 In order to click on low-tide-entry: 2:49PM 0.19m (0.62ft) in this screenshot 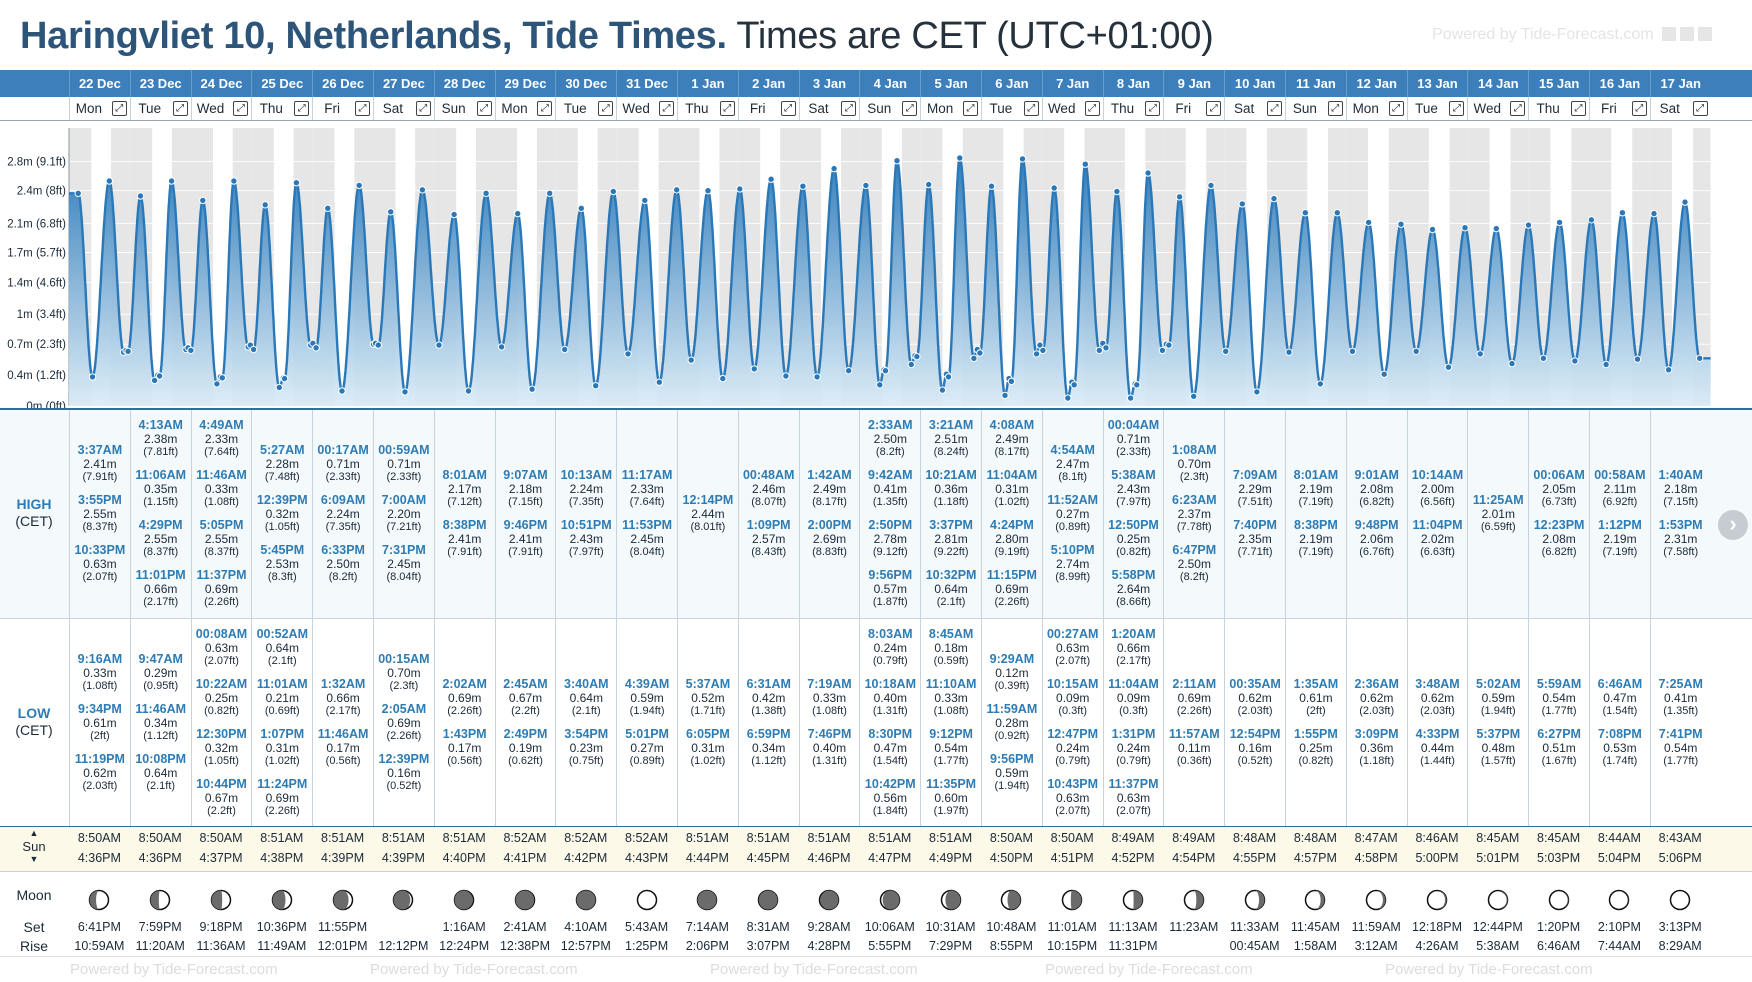, I will do `click(526, 747)`.